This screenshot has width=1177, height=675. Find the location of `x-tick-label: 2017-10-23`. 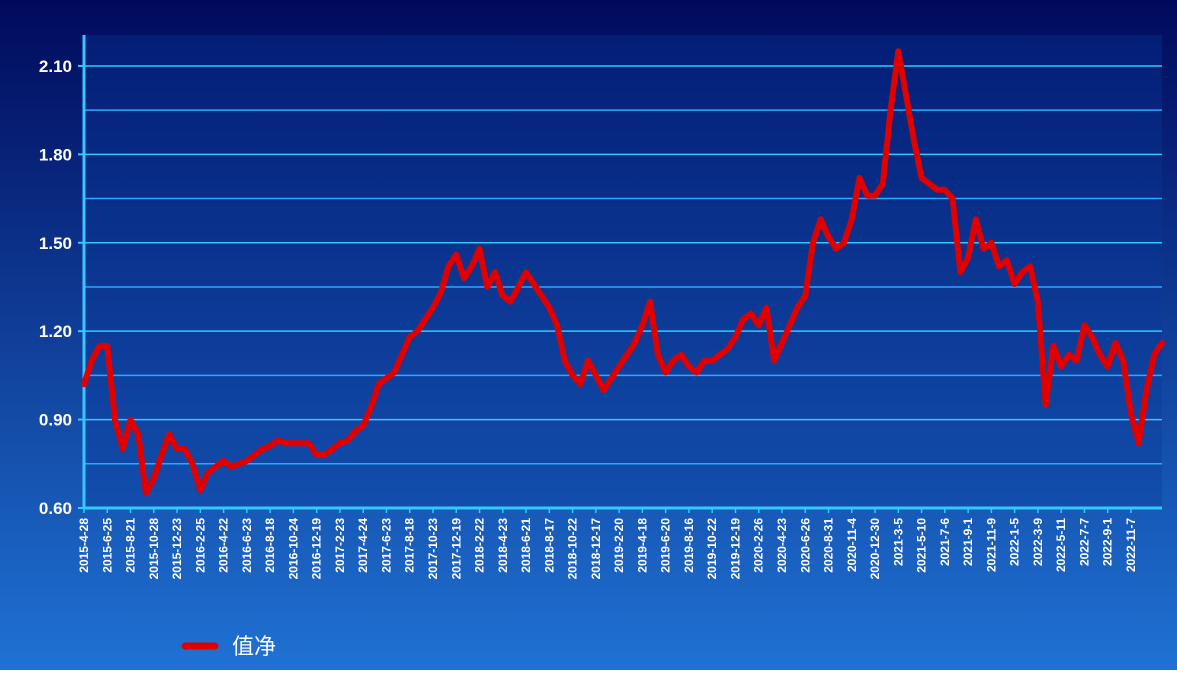

x-tick-label: 2017-10-23 is located at coordinates (433, 549).